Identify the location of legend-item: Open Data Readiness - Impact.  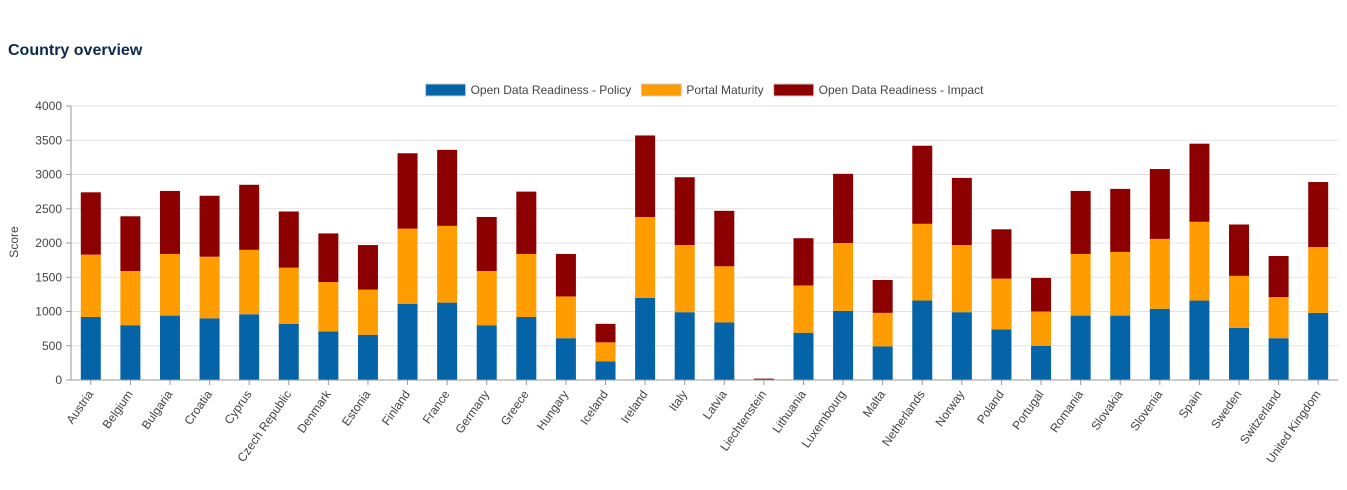
(878, 90).